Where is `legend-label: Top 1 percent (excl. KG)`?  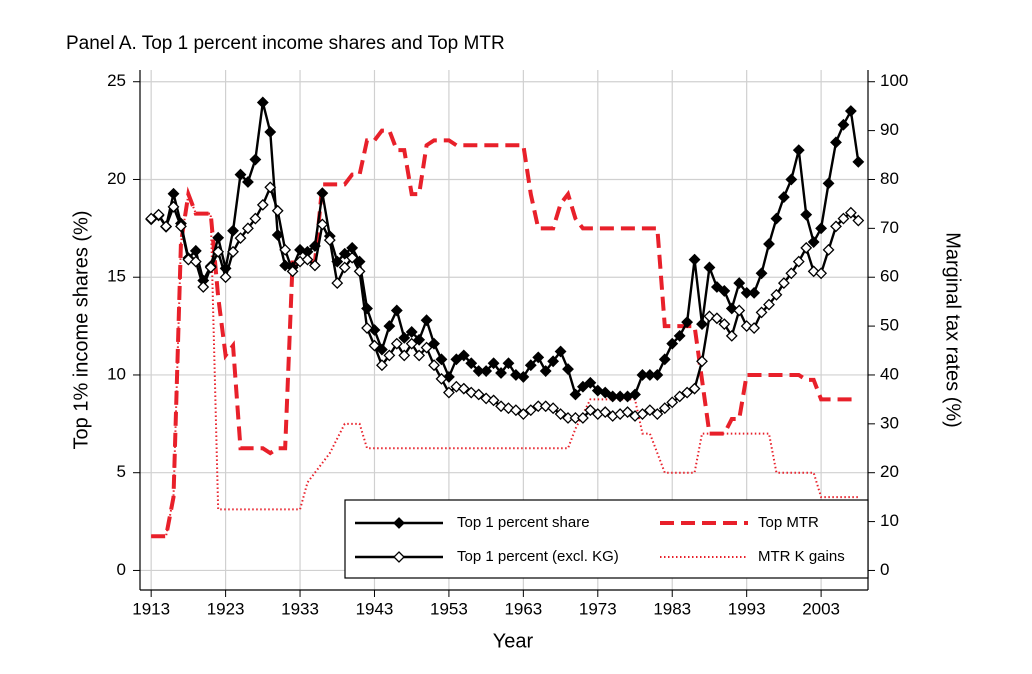
legend-label: Top 1 percent (excl. KG) is located at coordinates (538, 556).